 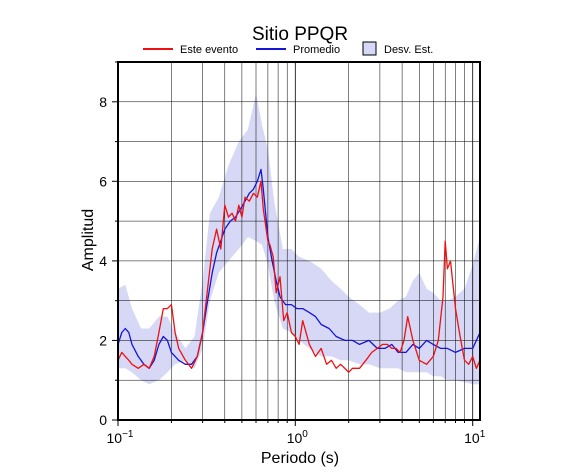 I want to click on y-tick-label: 4, so click(x=103, y=261).